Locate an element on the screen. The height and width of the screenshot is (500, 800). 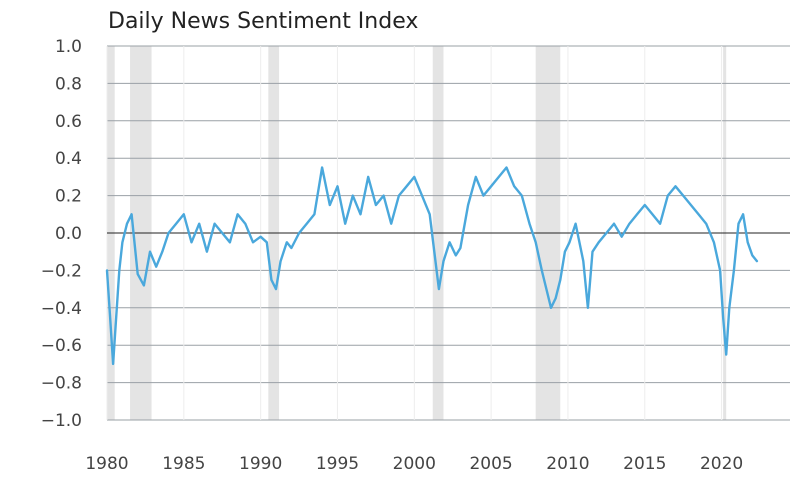
y-tick-label: 0.2 is located at coordinates (68, 197).